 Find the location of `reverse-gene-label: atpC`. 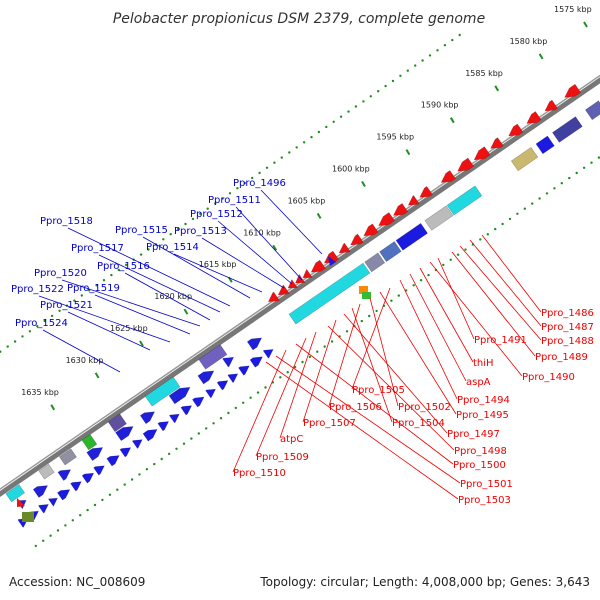

reverse-gene-label: atpC is located at coordinates (291, 439).